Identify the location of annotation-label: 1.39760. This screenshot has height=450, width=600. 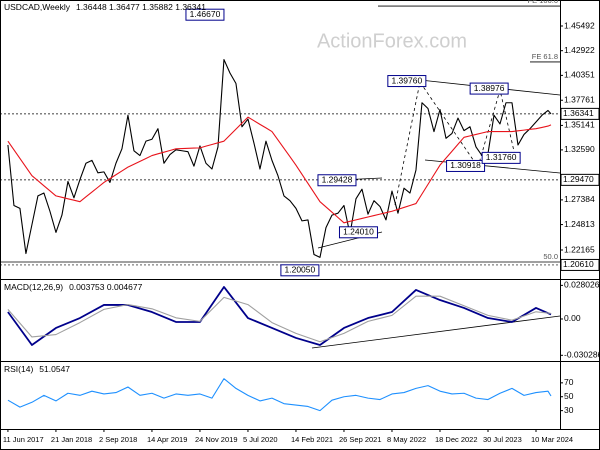
(406, 80).